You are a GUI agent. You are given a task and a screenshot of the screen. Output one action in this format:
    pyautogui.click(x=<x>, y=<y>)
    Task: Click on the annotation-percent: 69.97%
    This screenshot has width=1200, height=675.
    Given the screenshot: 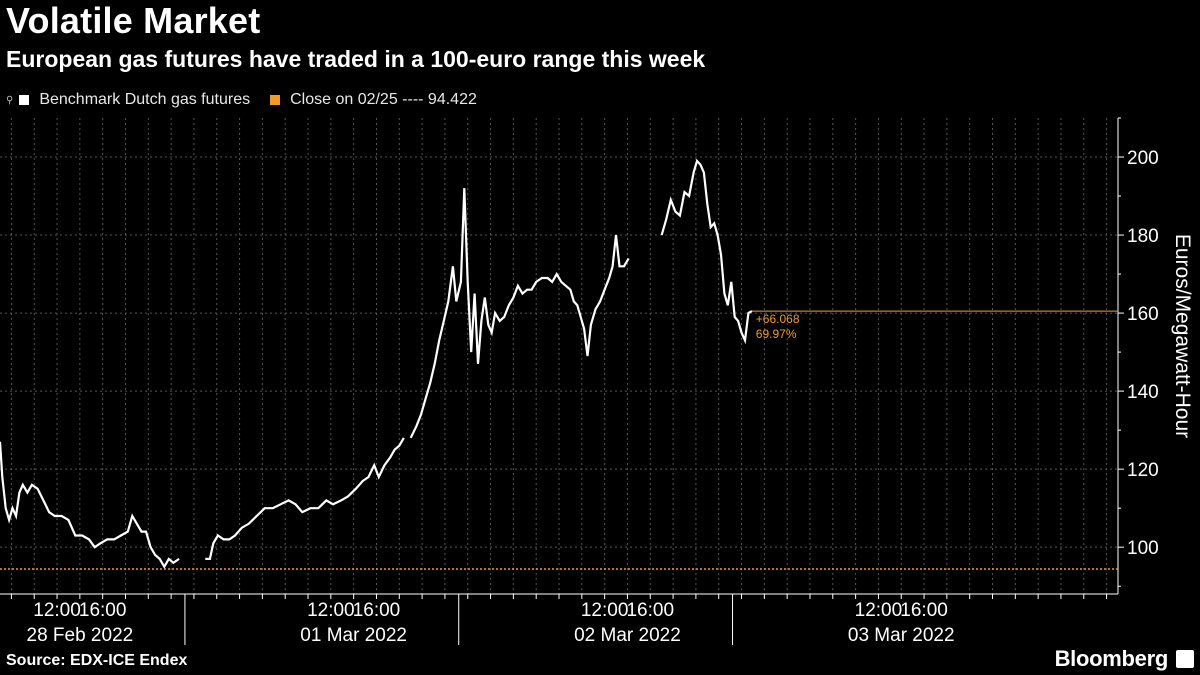 What is the action you would take?
    pyautogui.click(x=776, y=334)
    